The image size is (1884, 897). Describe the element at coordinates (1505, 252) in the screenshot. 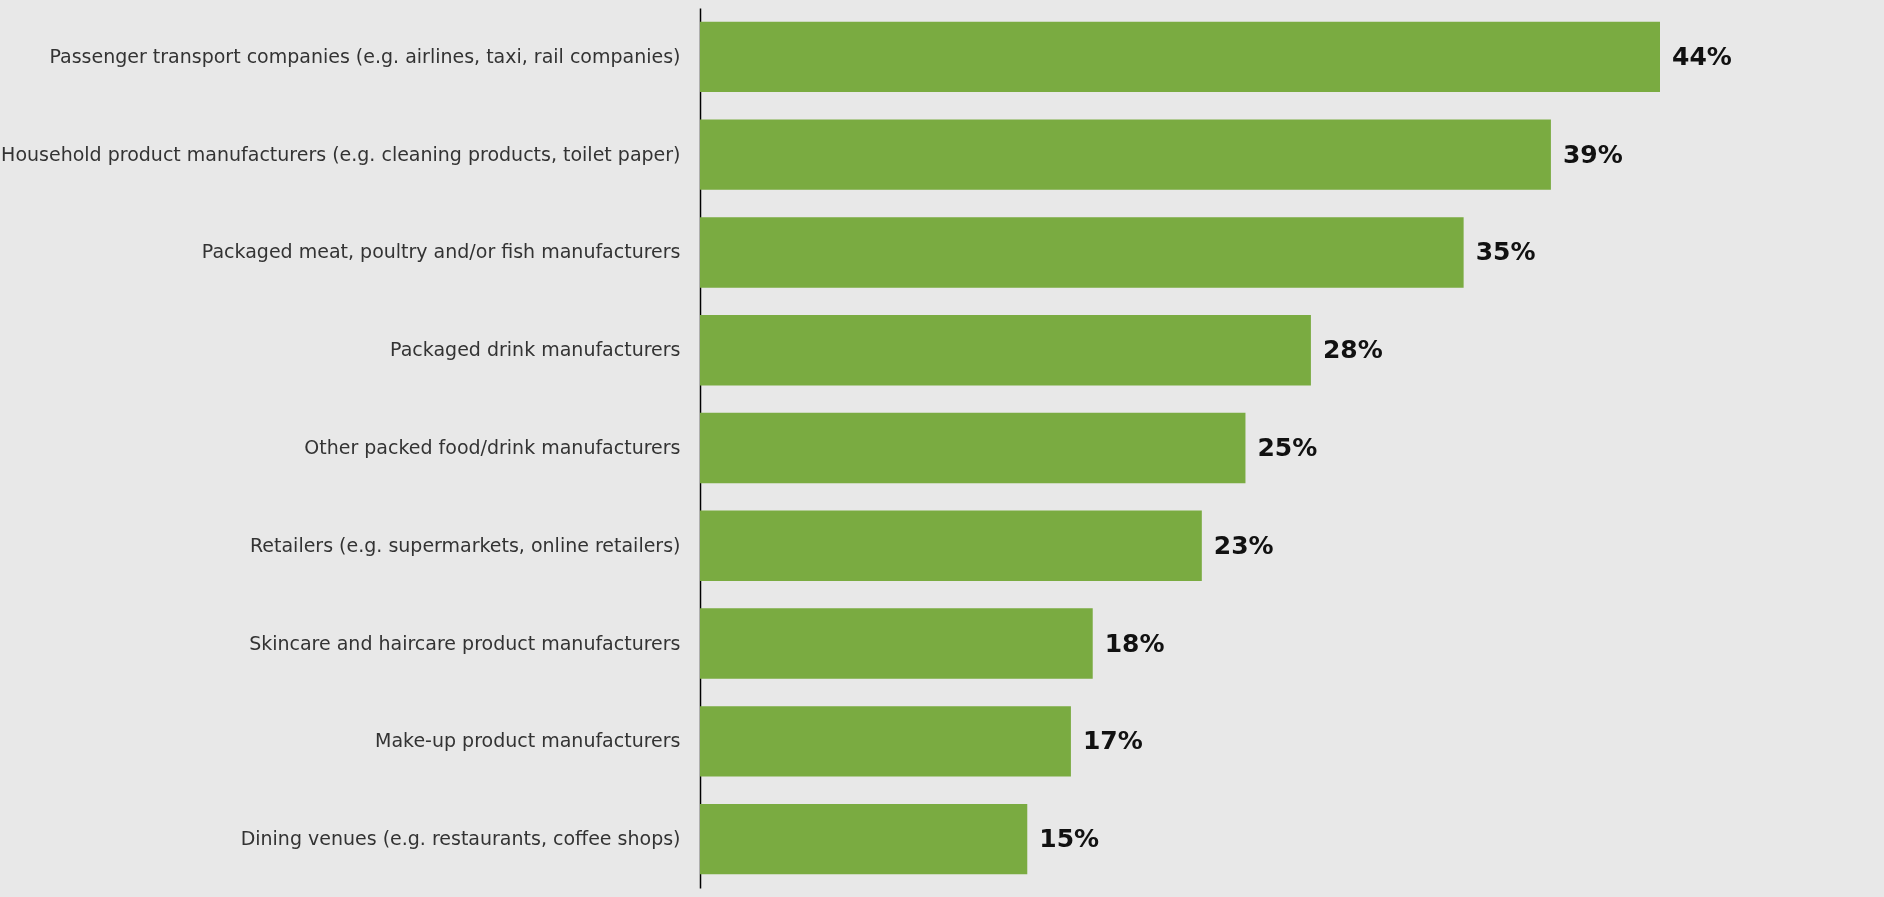

I see `data-label: 35%` at that location.